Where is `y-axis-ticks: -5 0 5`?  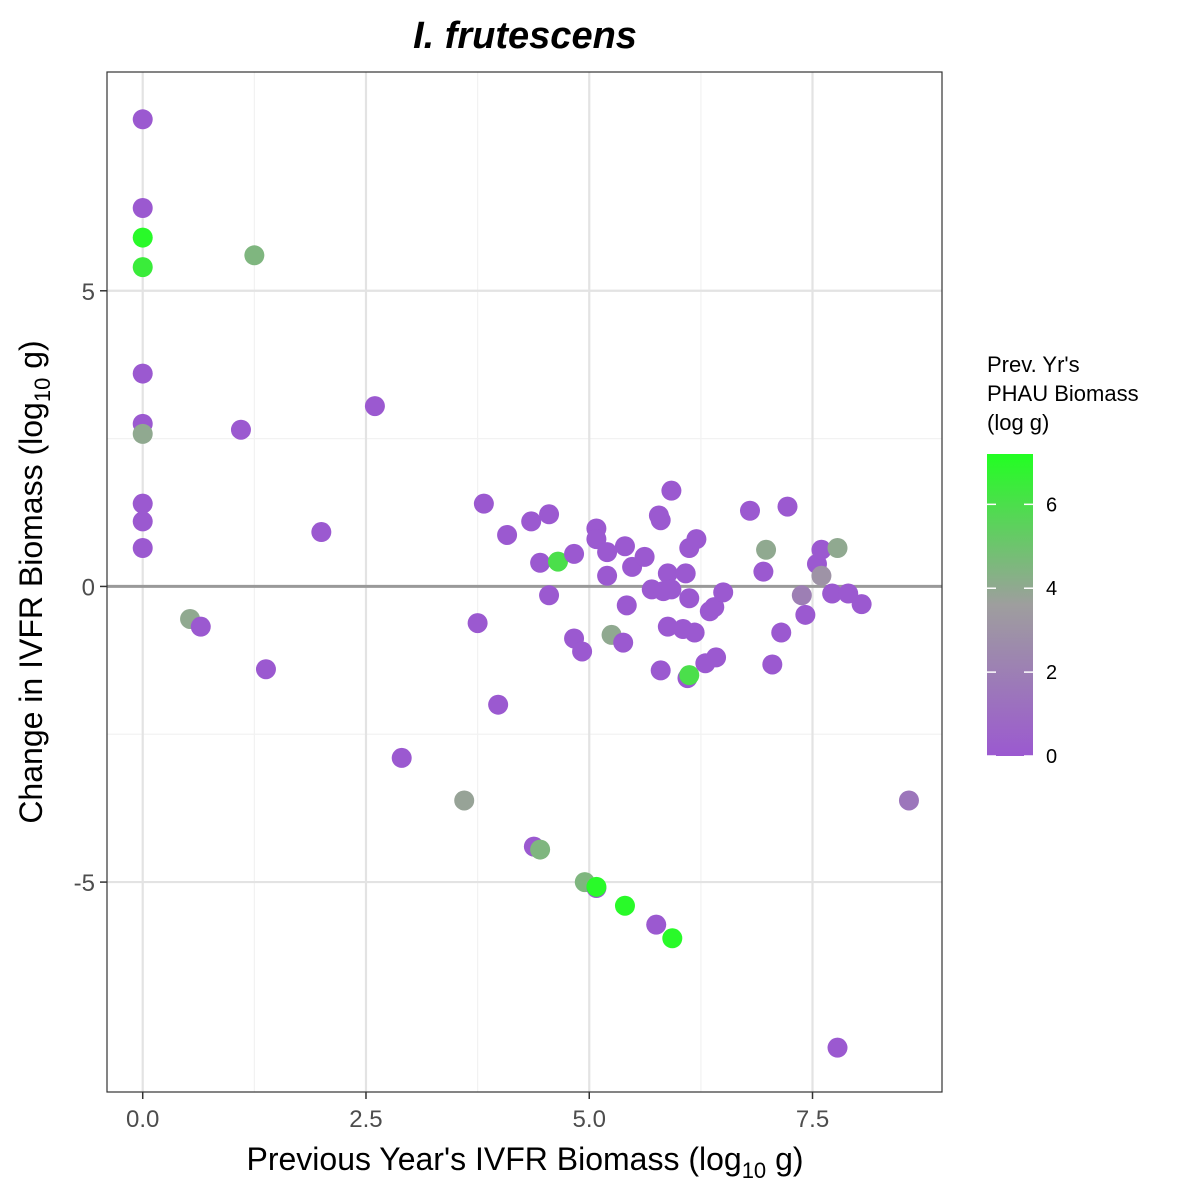 y-axis-ticks: -5 0 5 is located at coordinates (90, 588).